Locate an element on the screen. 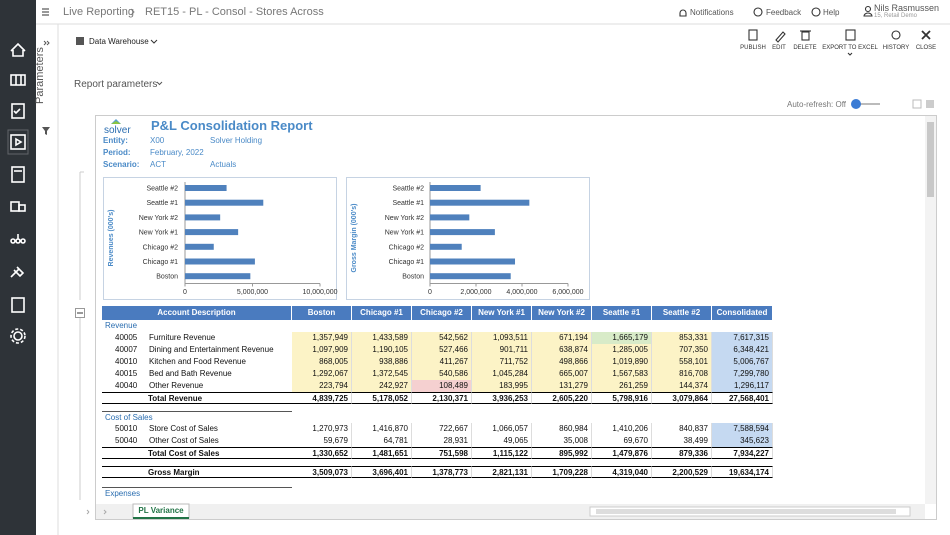  account-name: Furniture Revenue is located at coordinates (182, 337).